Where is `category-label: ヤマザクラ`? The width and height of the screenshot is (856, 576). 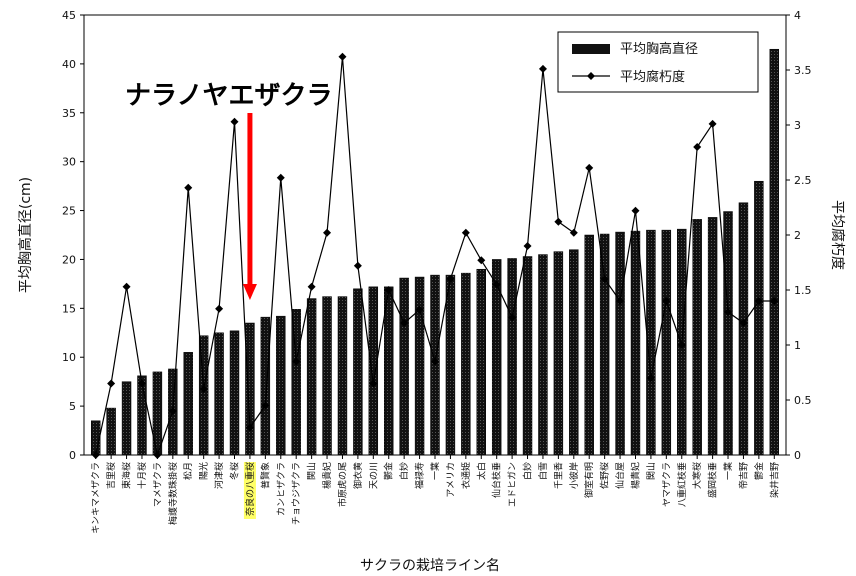 category-label: ヤマザクラ is located at coordinates (666, 484).